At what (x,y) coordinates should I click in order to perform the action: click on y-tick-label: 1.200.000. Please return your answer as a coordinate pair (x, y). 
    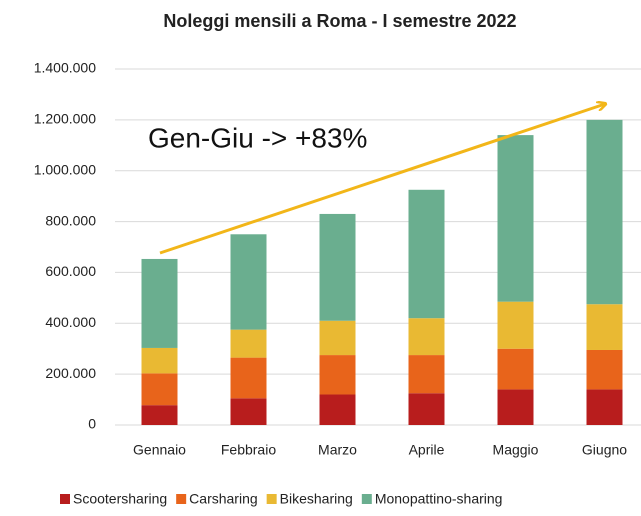
    Looking at the image, I should click on (65, 119).